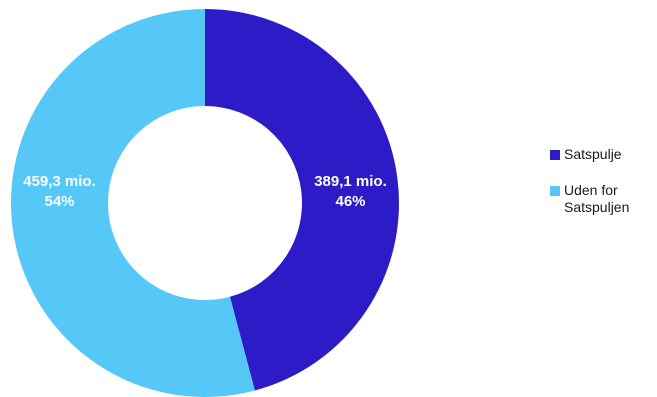 This screenshot has height=397, width=657. Describe the element at coordinates (59, 181) in the screenshot. I see `value-label-uden-for-satspuljen: 459,3 mio.` at that location.